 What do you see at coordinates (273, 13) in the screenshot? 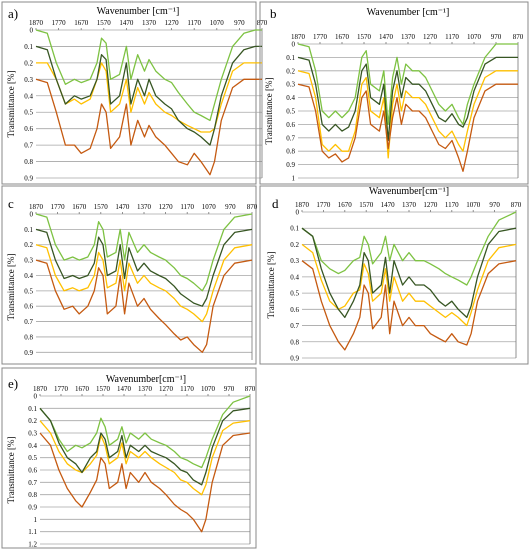
I see `panel-label: b` at bounding box center [273, 13].